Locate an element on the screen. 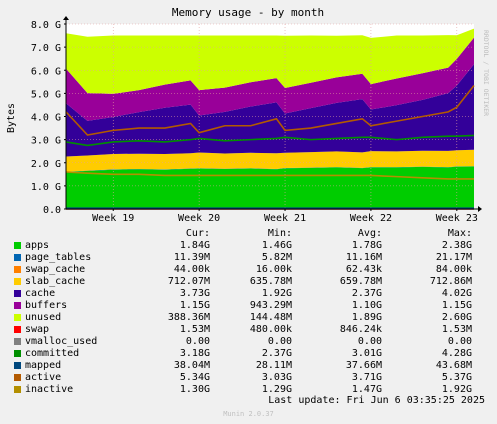  last-update: Last update: Fri Jun 6 03:35:25 2025 is located at coordinates (376, 400).